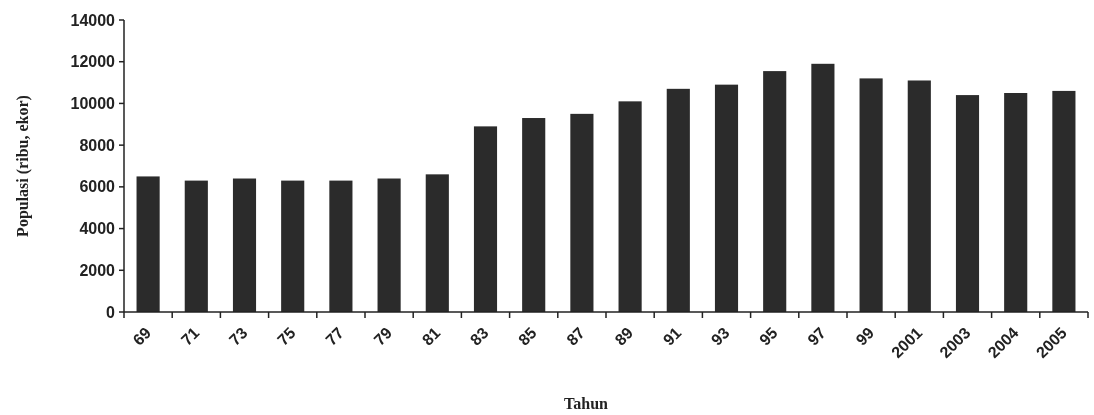  What do you see at coordinates (97, 270) in the screenshot?
I see `y-tick-label: 2000` at bounding box center [97, 270].